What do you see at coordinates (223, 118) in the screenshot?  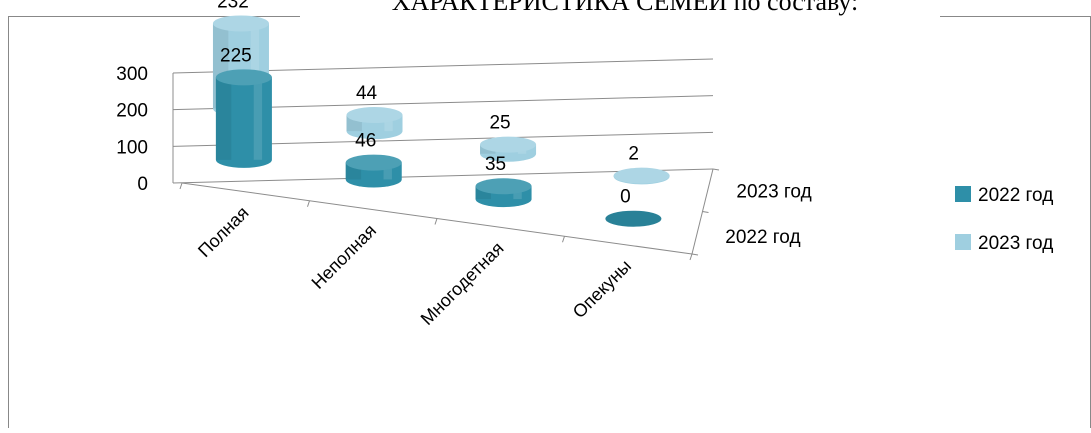 I see `bar-shade-left` at bounding box center [223, 118].